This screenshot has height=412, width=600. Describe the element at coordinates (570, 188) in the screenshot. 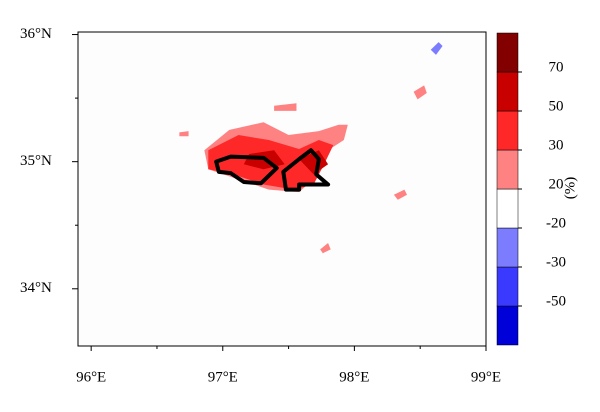

I see `colorbar-label: (%)` at that location.